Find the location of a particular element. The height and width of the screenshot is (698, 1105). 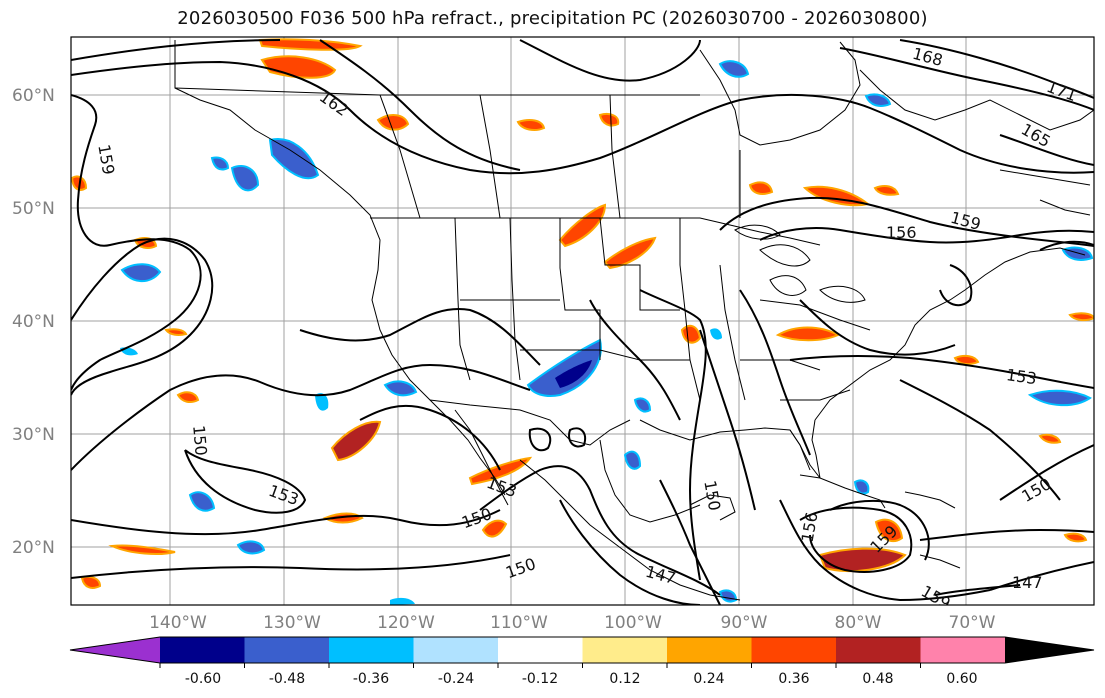

lon-label-80w: 80°W is located at coordinates (858, 623).